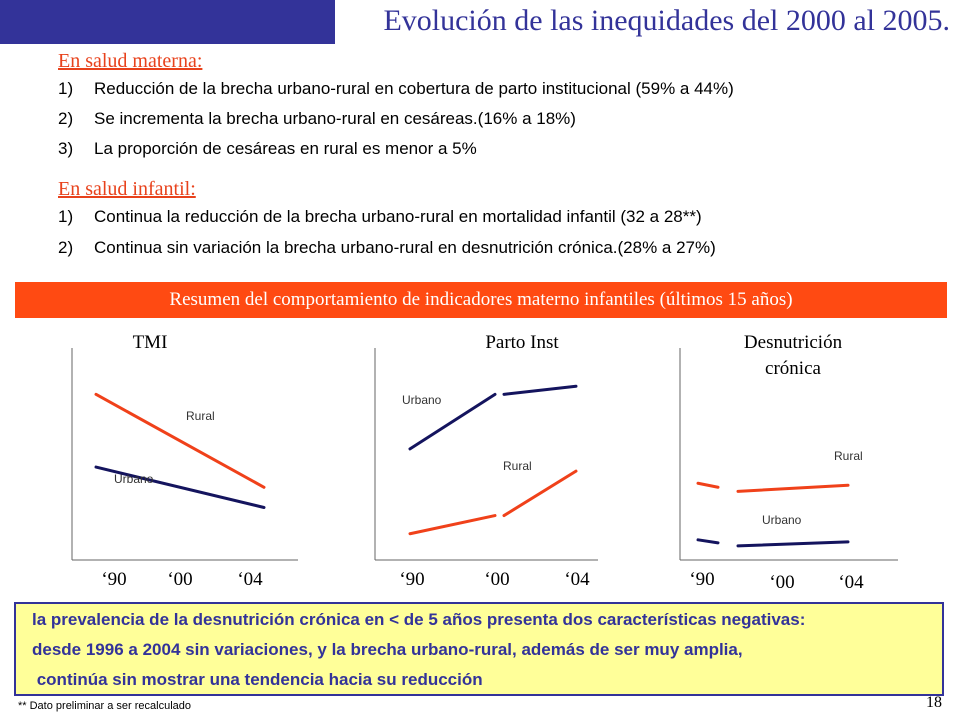 The height and width of the screenshot is (720, 960). I want to click on chart-title: Parto Inst, so click(522, 342).